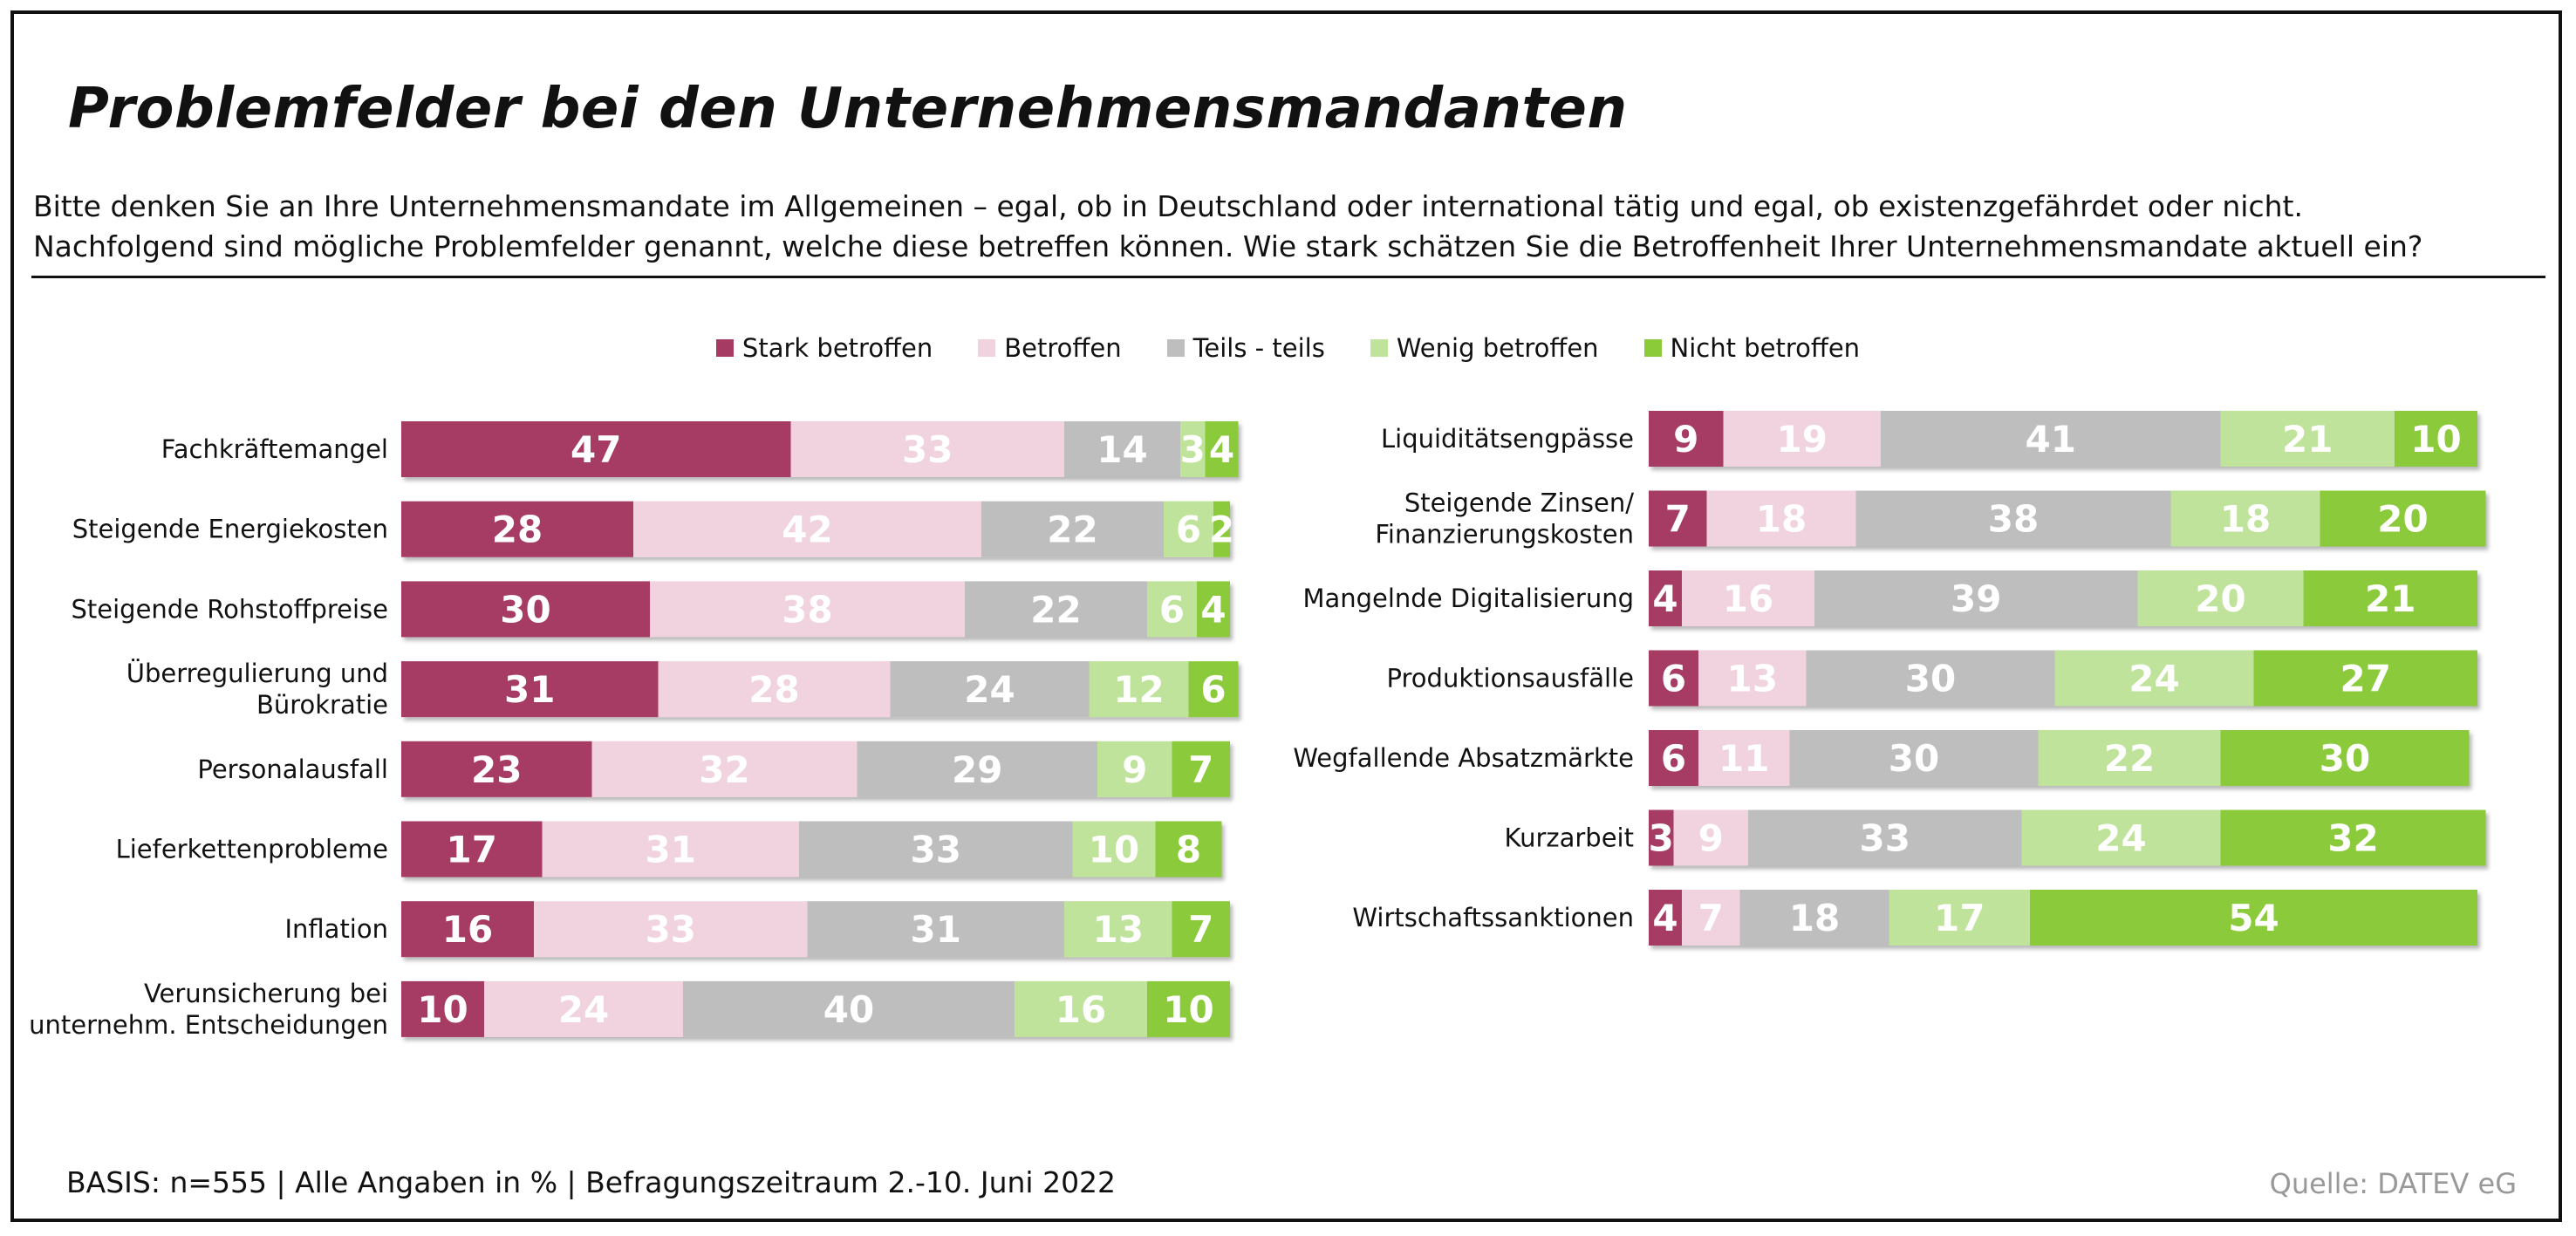 The width and height of the screenshot is (2576, 1236). Describe the element at coordinates (1507, 439) in the screenshot. I see `category-label: Liquiditätsengpässe` at that location.